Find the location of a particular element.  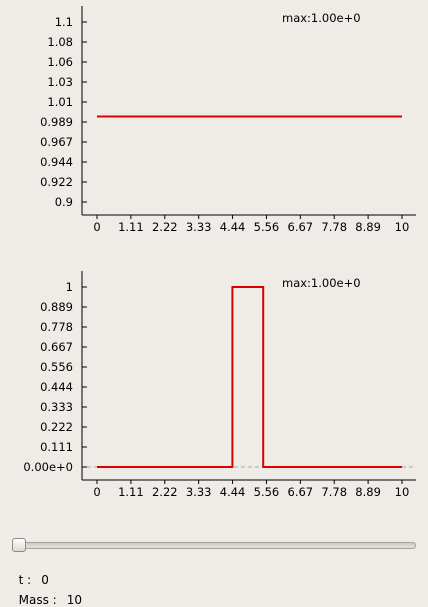

y-tick-label: 1.01 is located at coordinates (60, 102).